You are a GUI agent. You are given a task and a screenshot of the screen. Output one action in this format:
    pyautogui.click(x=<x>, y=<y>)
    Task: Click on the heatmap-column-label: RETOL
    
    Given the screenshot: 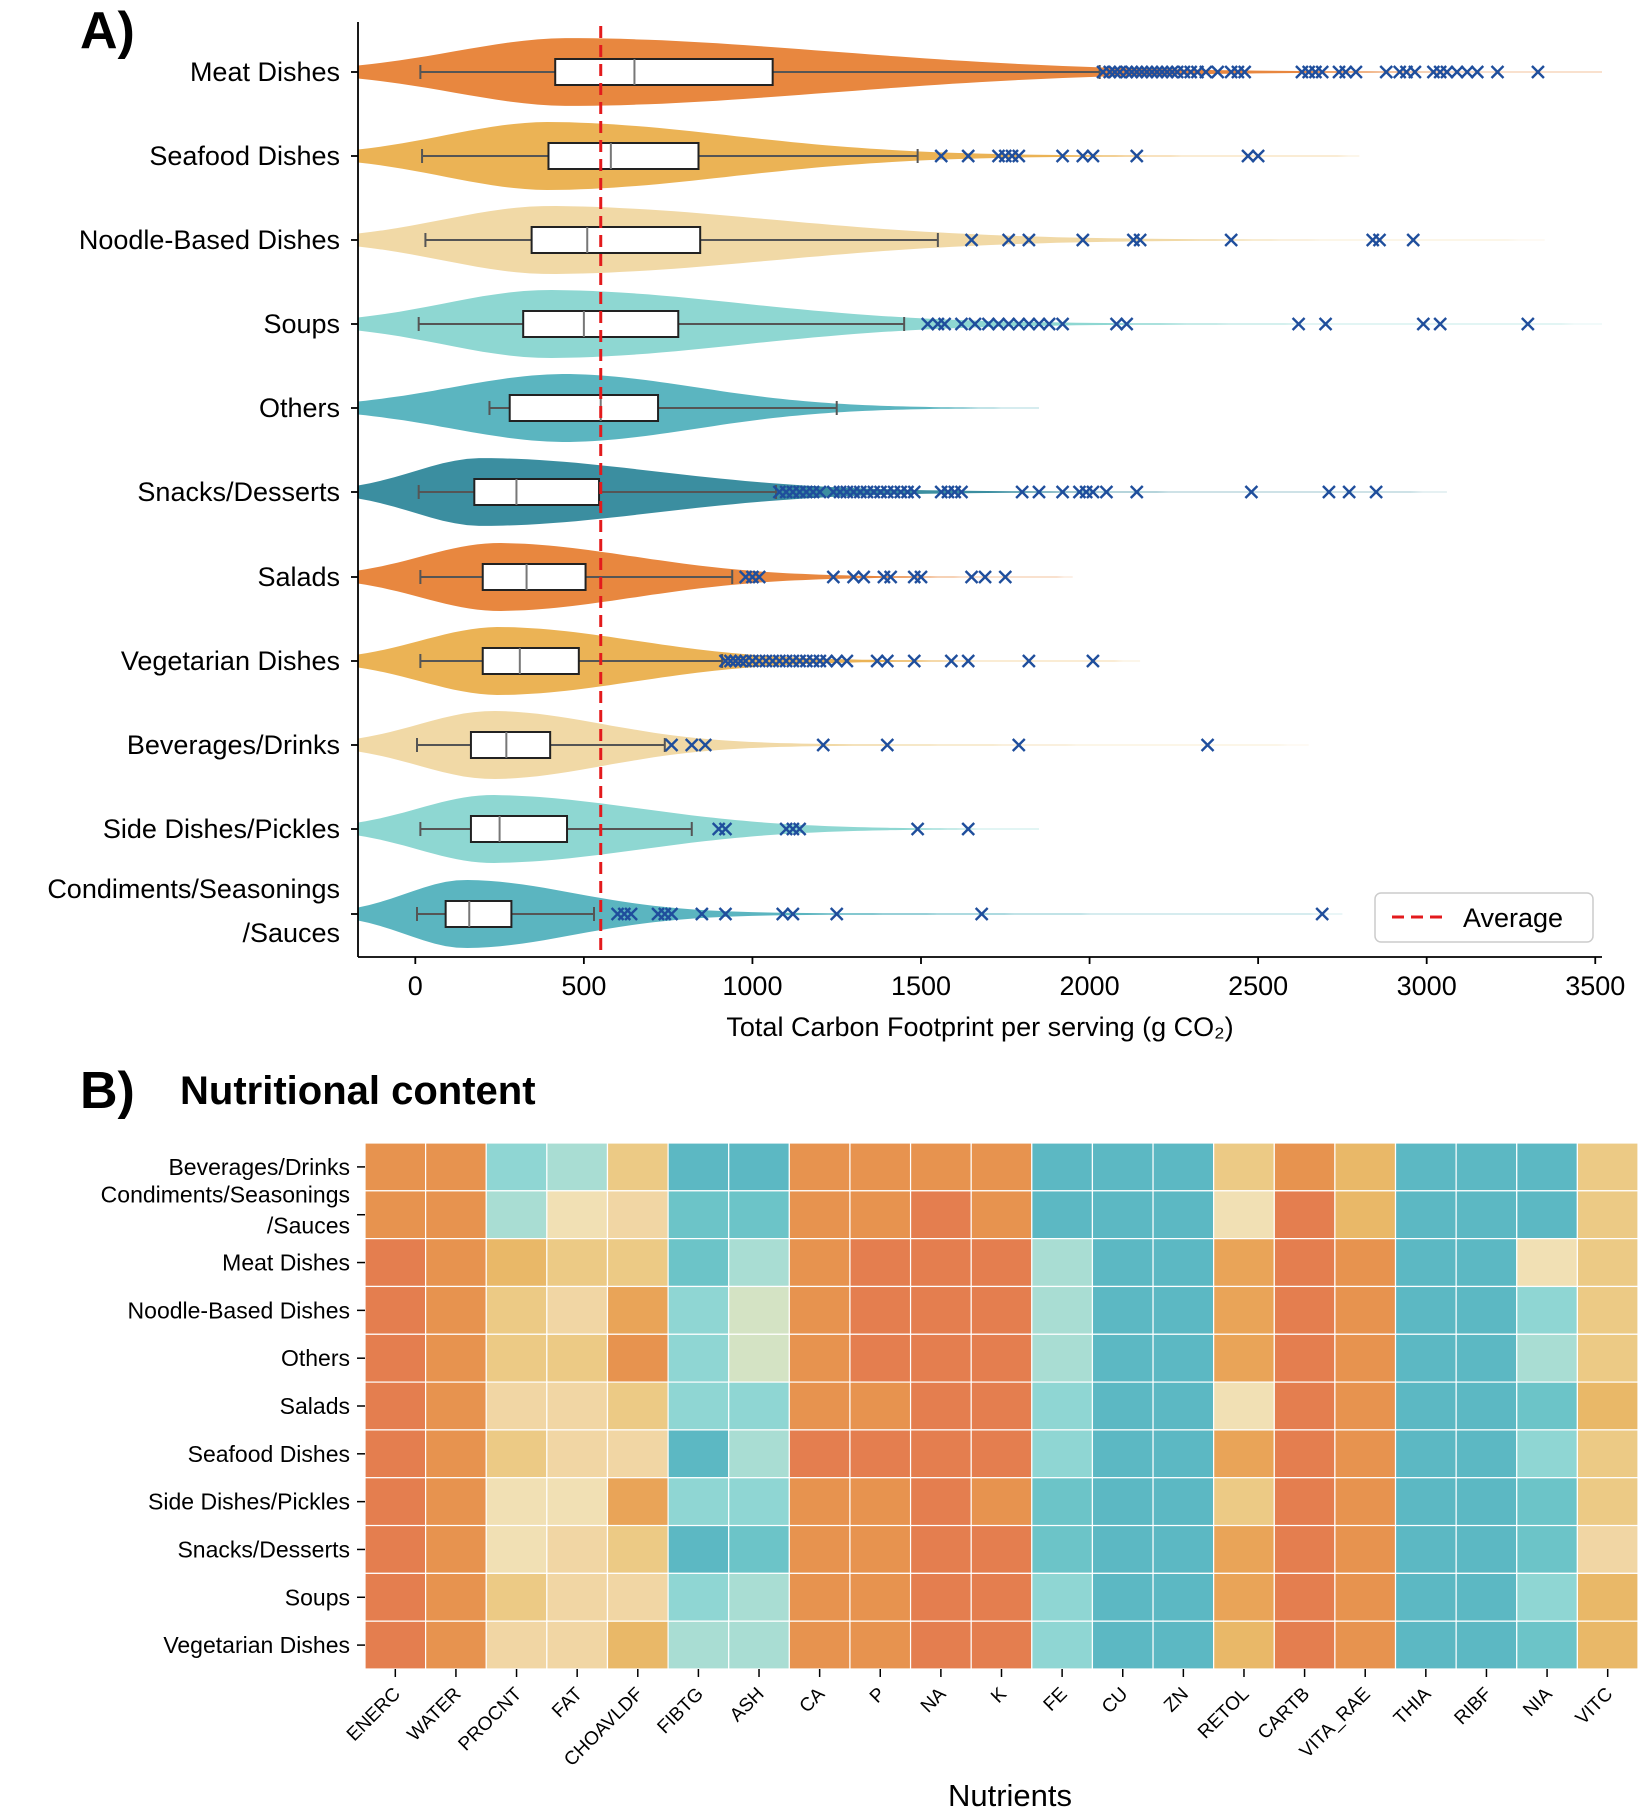 What is the action you would take?
    pyautogui.click(x=1223, y=1713)
    